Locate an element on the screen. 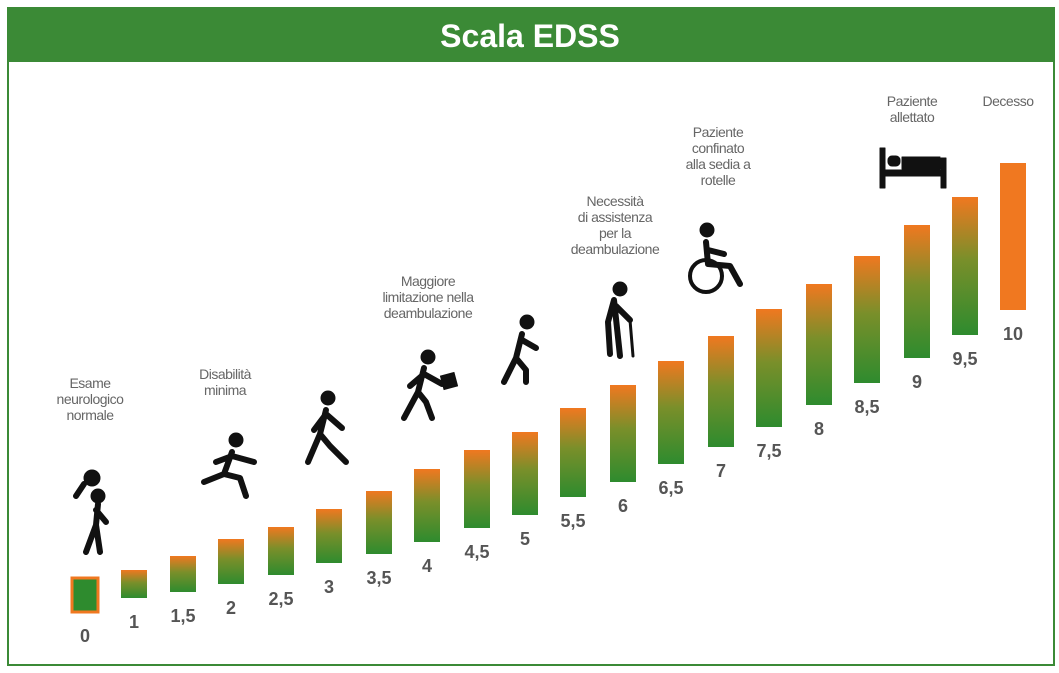 Image resolution: width=1059 pixels, height=673 pixels. caption-line: confinato is located at coordinates (718, 148).